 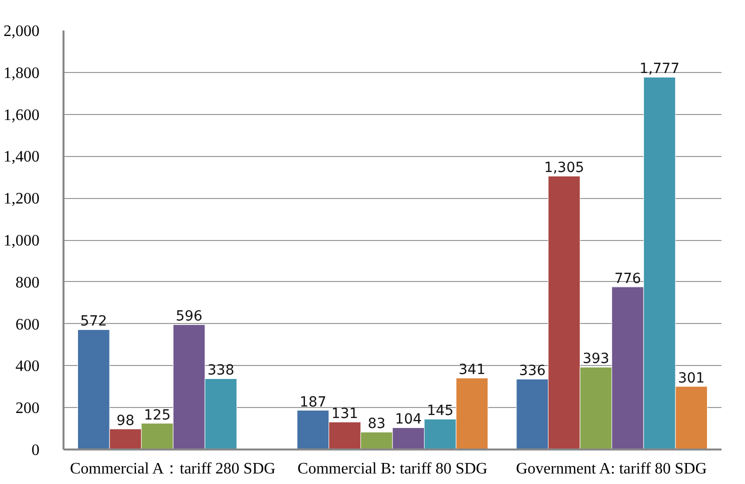 What do you see at coordinates (221, 370) in the screenshot?
I see `data-label: 338` at bounding box center [221, 370].